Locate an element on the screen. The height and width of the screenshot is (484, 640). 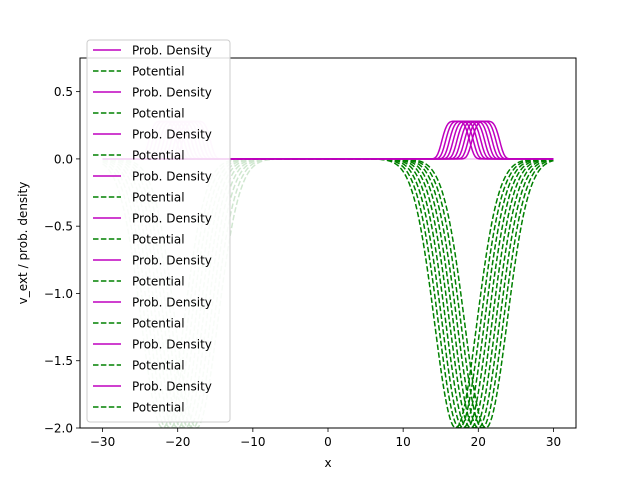
y-tick-label: −2.0 is located at coordinates (58, 429).